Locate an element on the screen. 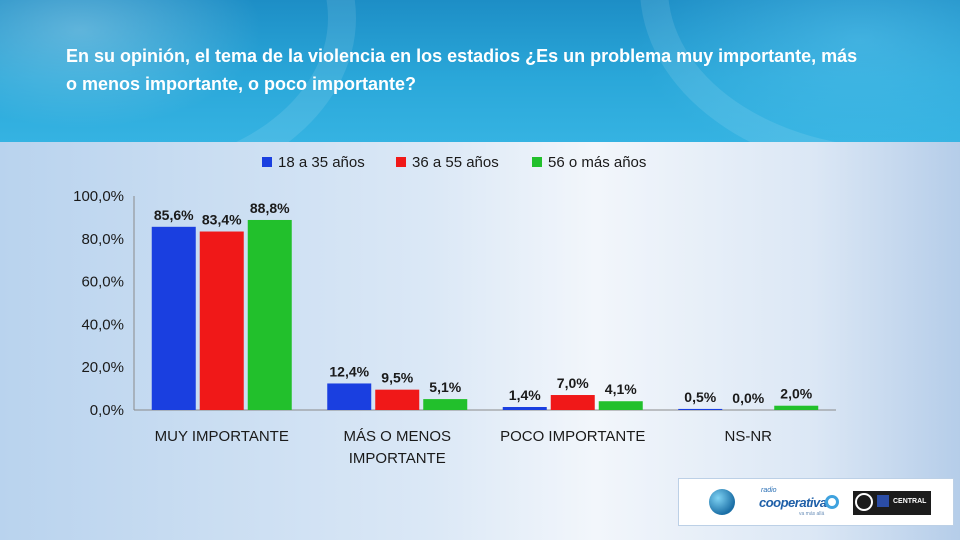 This screenshot has width=960, height=540. university-seal-icon is located at coordinates (864, 502).